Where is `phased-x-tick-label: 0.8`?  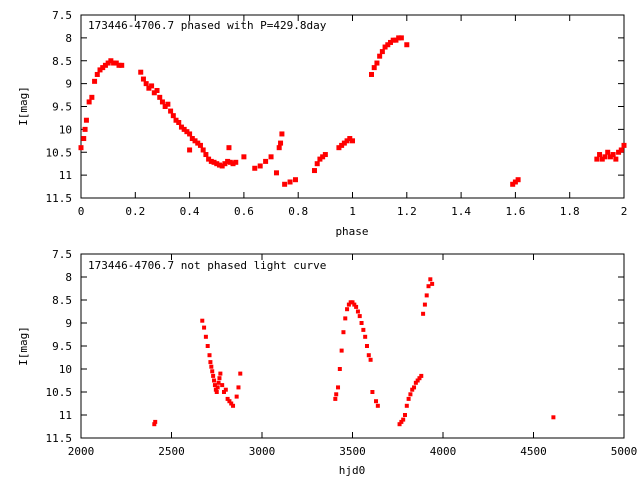 phased-x-tick-label: 0.8 is located at coordinates (298, 211).